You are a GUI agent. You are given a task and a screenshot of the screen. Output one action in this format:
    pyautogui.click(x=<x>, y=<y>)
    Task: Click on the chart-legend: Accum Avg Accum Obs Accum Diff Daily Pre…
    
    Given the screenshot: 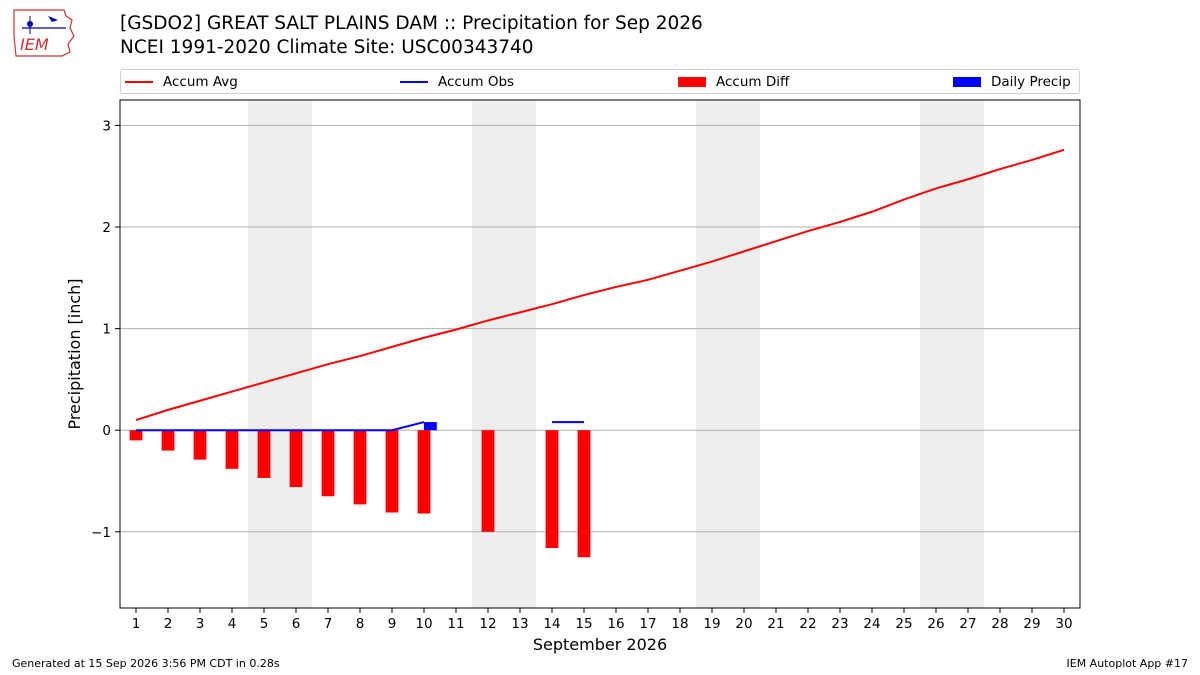 What is the action you would take?
    pyautogui.click(x=600, y=81)
    